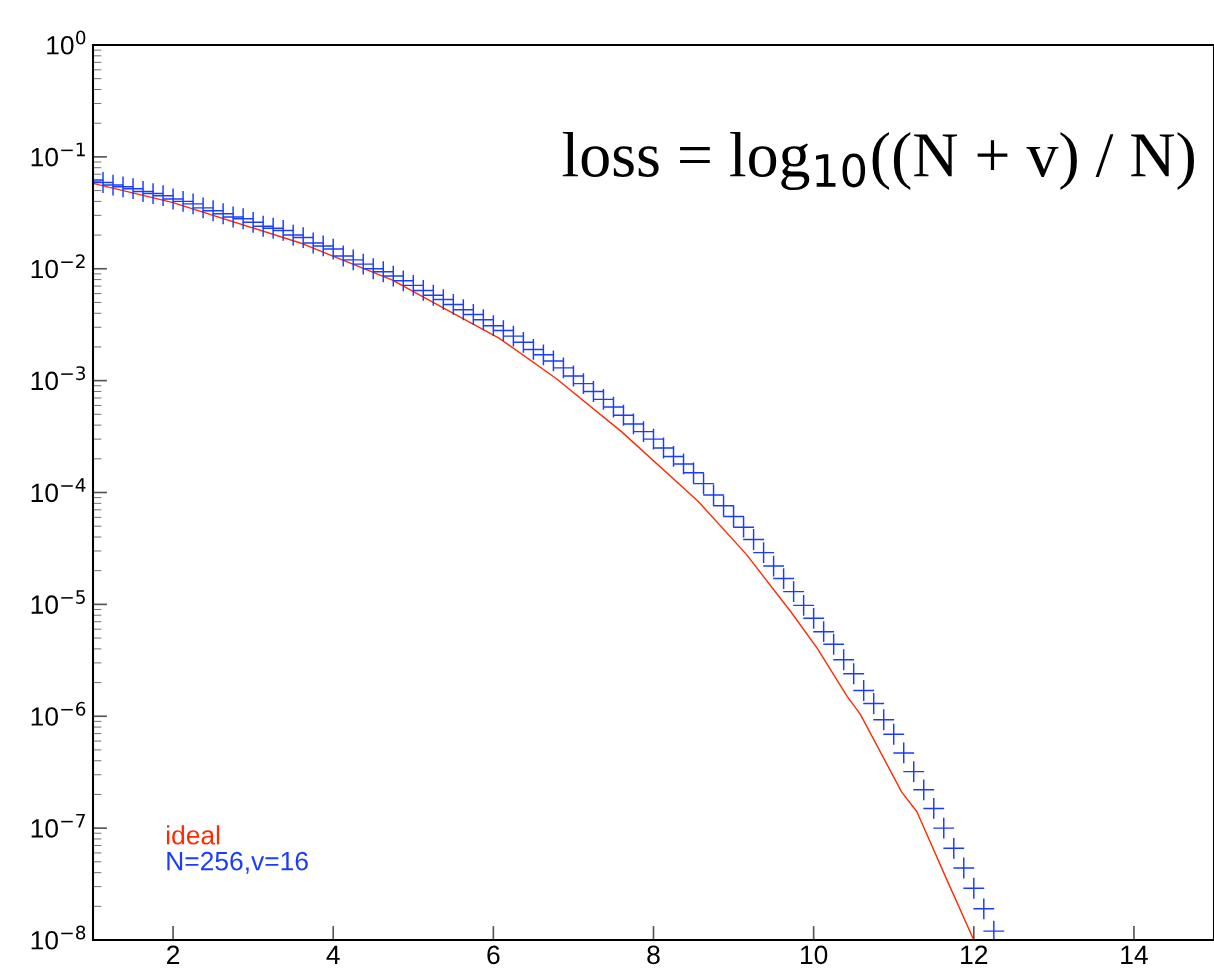  Describe the element at coordinates (173, 954) in the screenshot. I see `x-tick-label: 2` at that location.